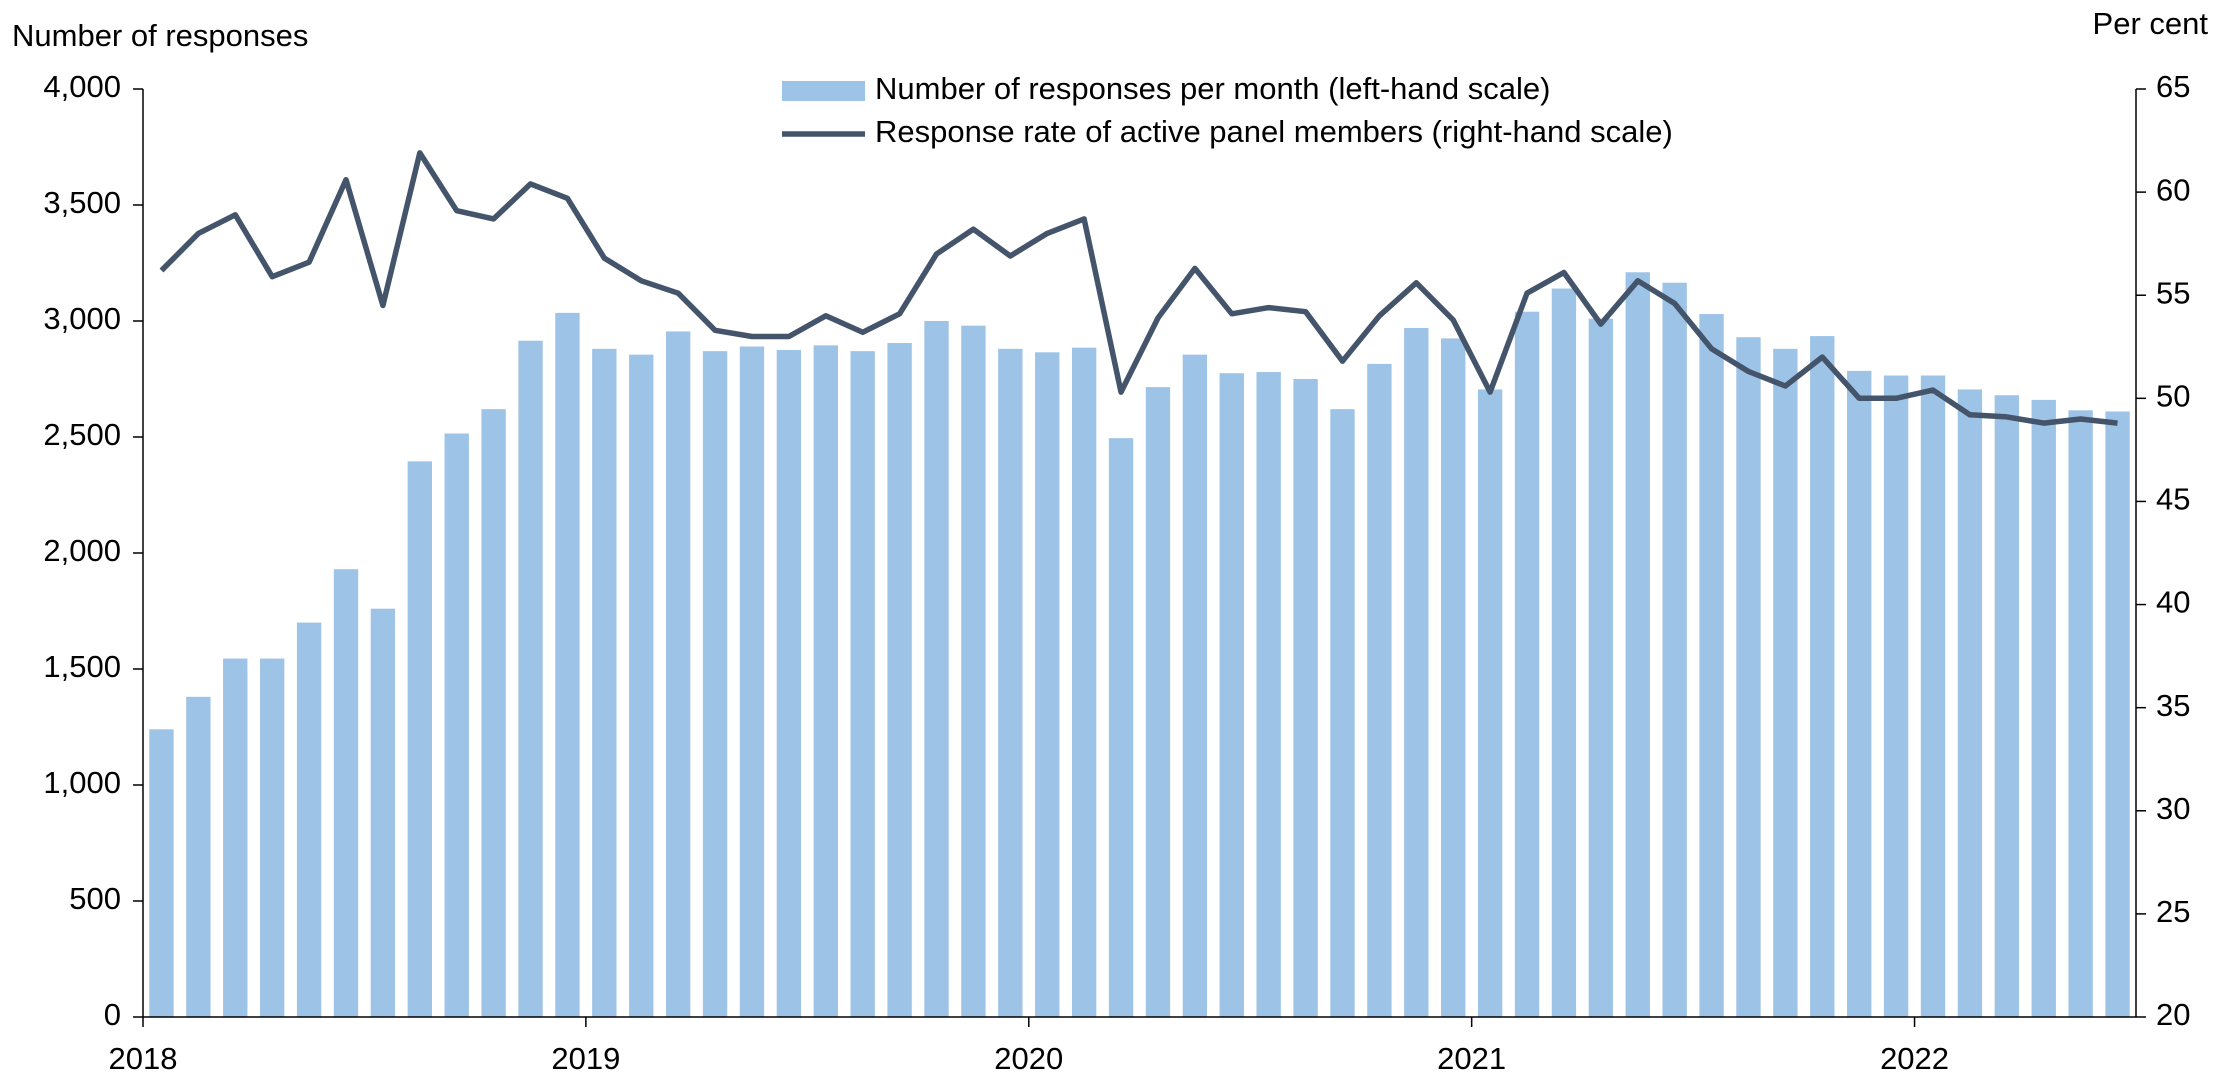 This screenshot has width=2221, height=1079. Describe the element at coordinates (585, 1058) in the screenshot. I see `x-tick-label: 2019` at that location.